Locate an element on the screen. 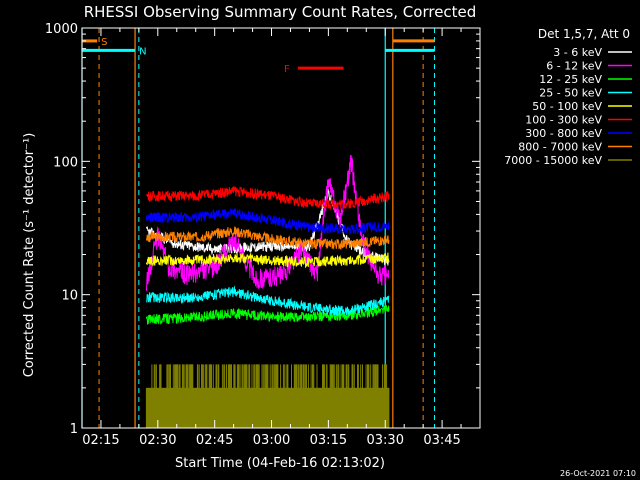 The height and width of the screenshot is (480, 640). series-300-800-kev is located at coordinates (267, 222).